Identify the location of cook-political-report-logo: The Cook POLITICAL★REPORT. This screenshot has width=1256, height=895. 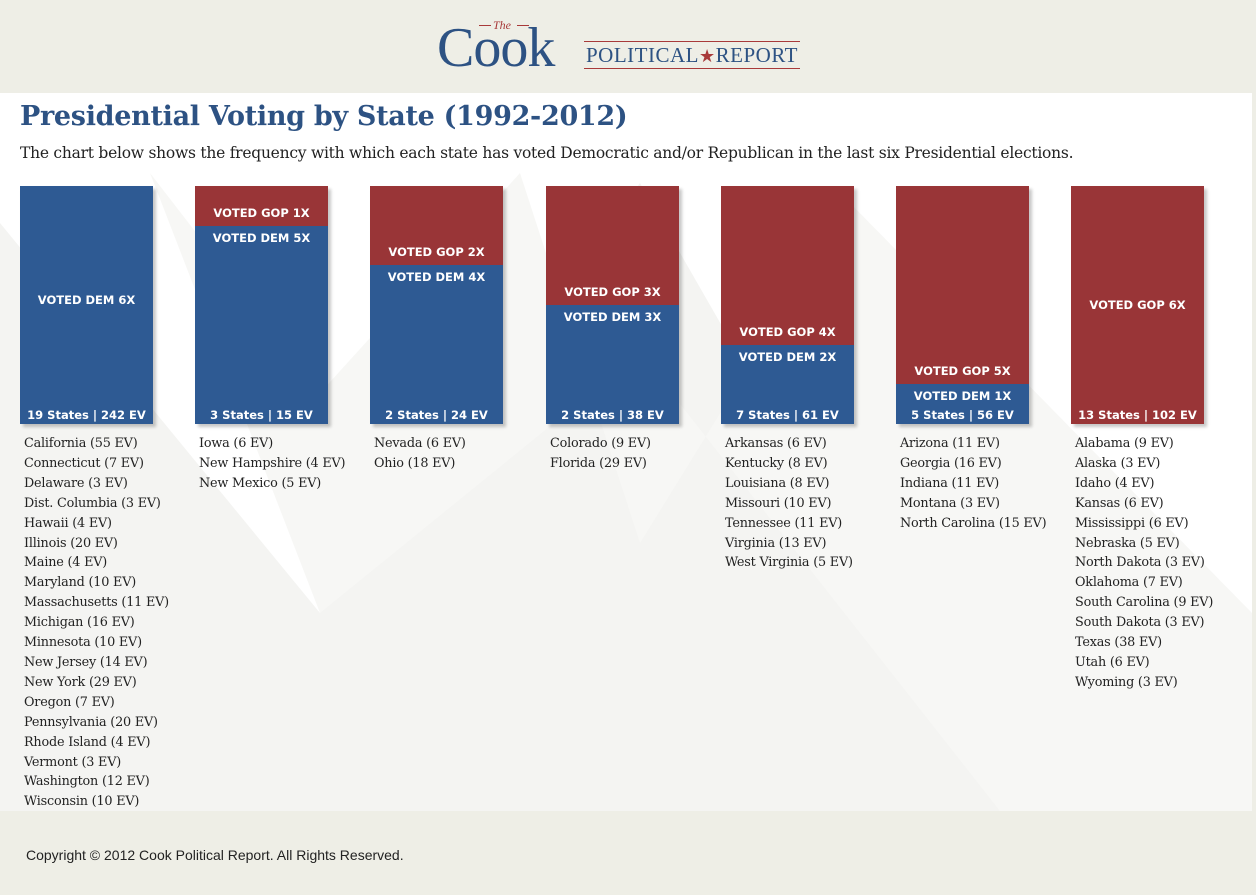
(632, 45).